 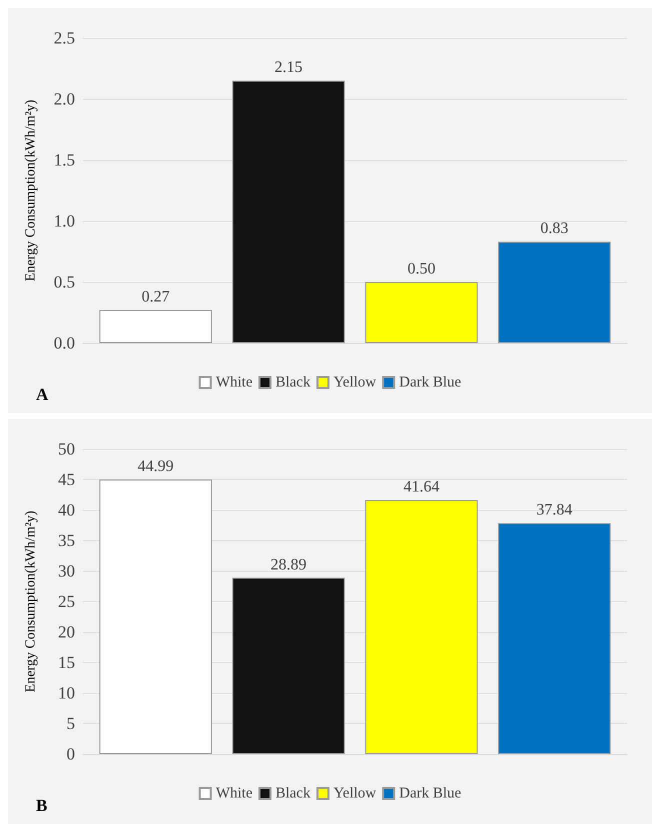 What do you see at coordinates (66, 662) in the screenshot?
I see `y-tick-label: 15` at bounding box center [66, 662].